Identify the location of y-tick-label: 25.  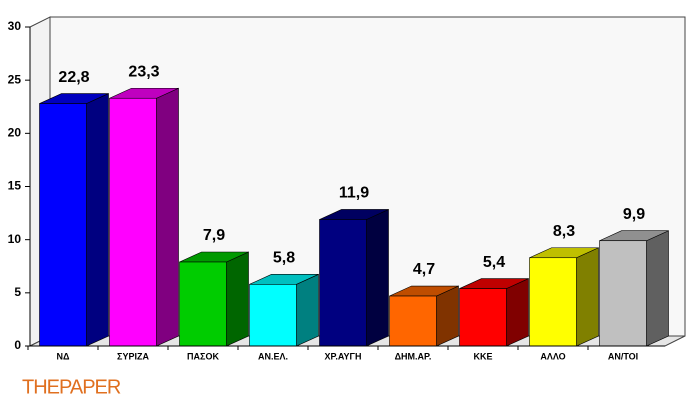
(15, 79).